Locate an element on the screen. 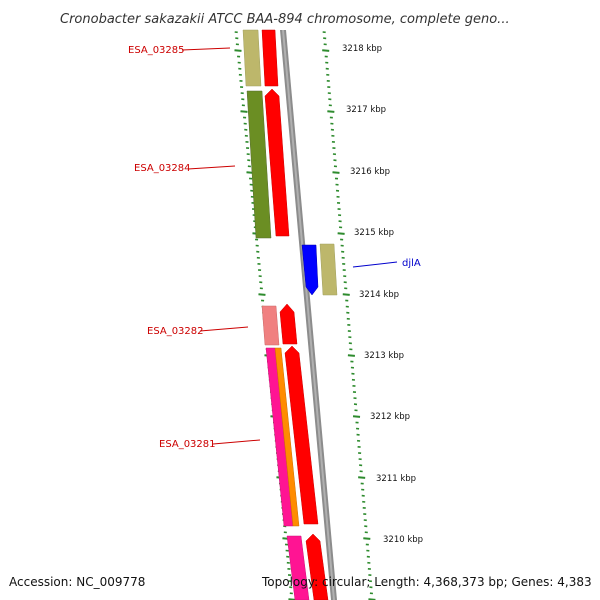  genome-backbone-highlight is located at coordinates (308, 315).